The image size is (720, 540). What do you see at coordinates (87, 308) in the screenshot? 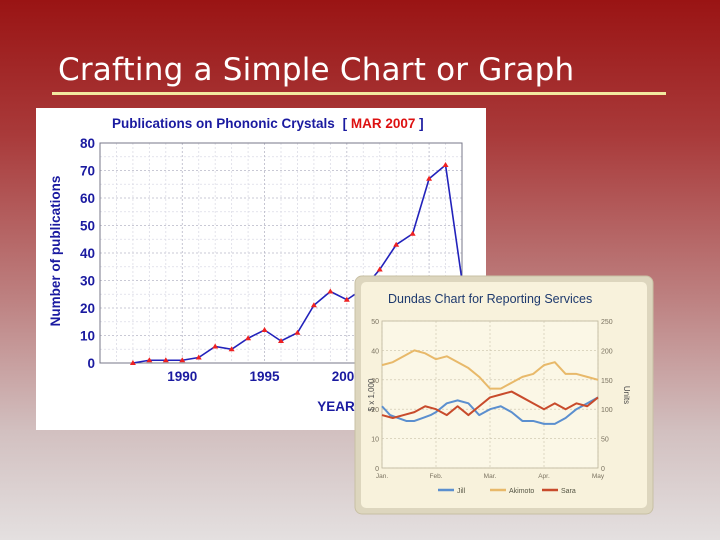
I see `chart1-y-tick-label: 20` at bounding box center [87, 308].